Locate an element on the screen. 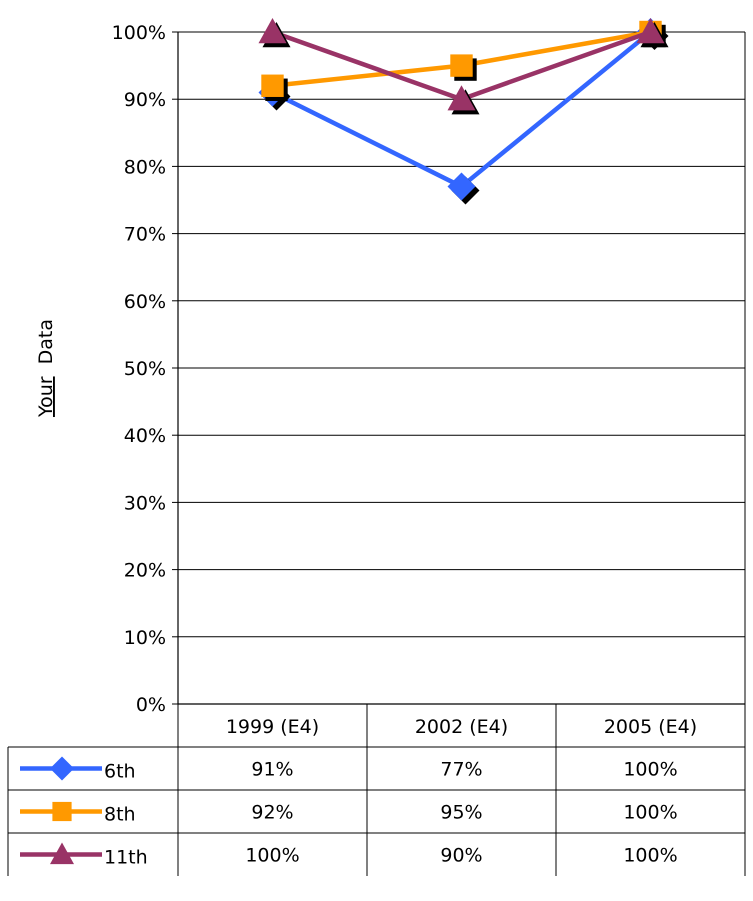 Image resolution: width=753 pixels, height=901 pixels. y-axis-ticks: 0% 10% 20% 30% 40% 50% 60% 70% 80% 90% 100% is located at coordinates (145, 369).